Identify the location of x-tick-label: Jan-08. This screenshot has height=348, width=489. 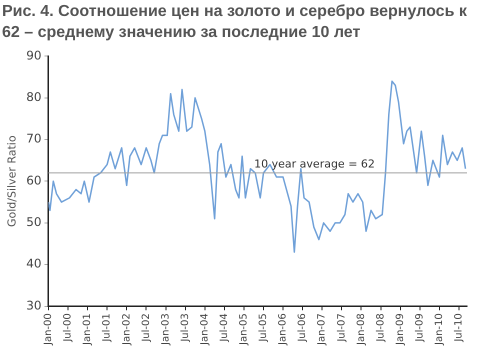
(361, 329).